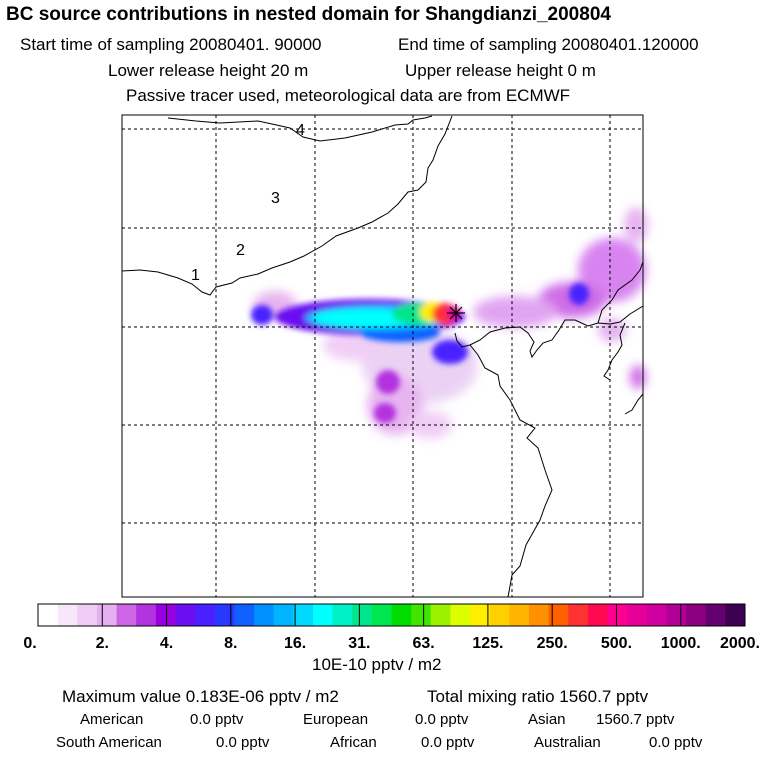  Describe the element at coordinates (448, 742) in the screenshot. I see `african-value: 0.0 pptv` at that location.